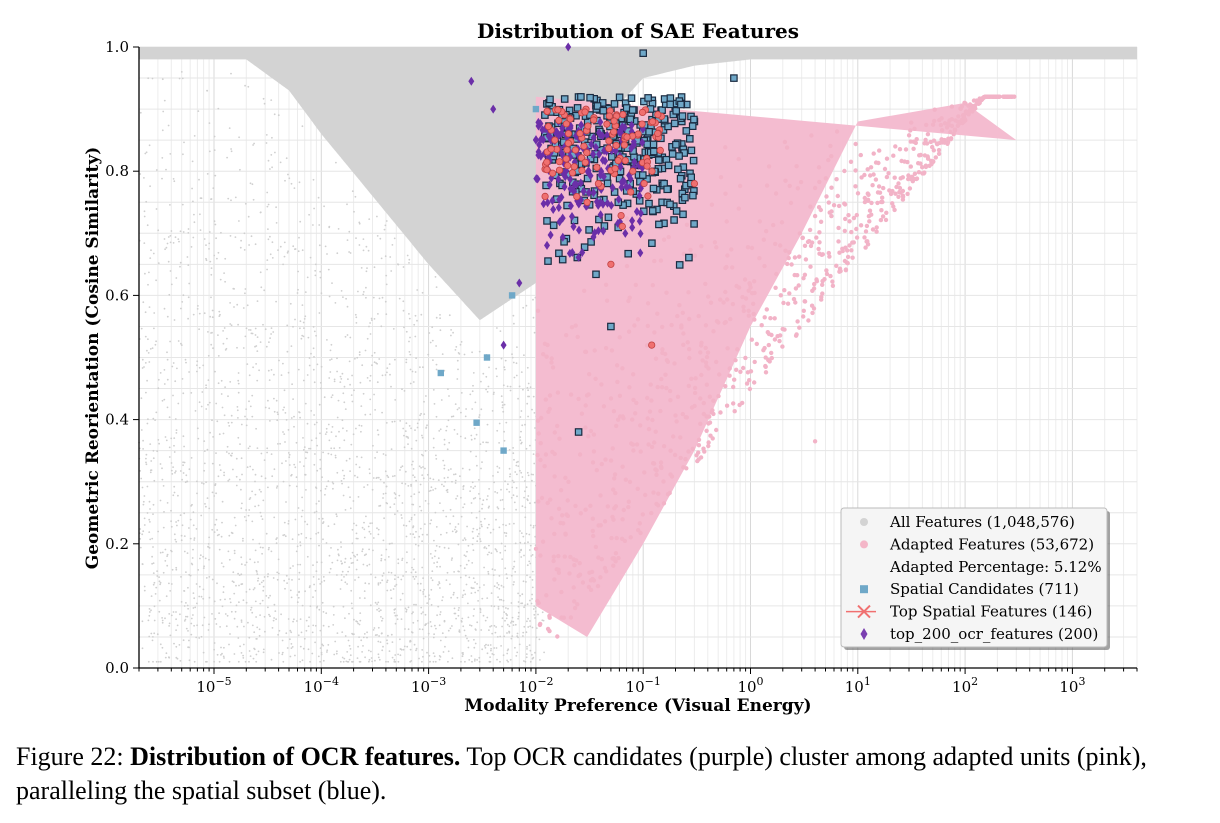  Describe the element at coordinates (750, 685) in the screenshot. I see `x-tick-label: 100` at that location.